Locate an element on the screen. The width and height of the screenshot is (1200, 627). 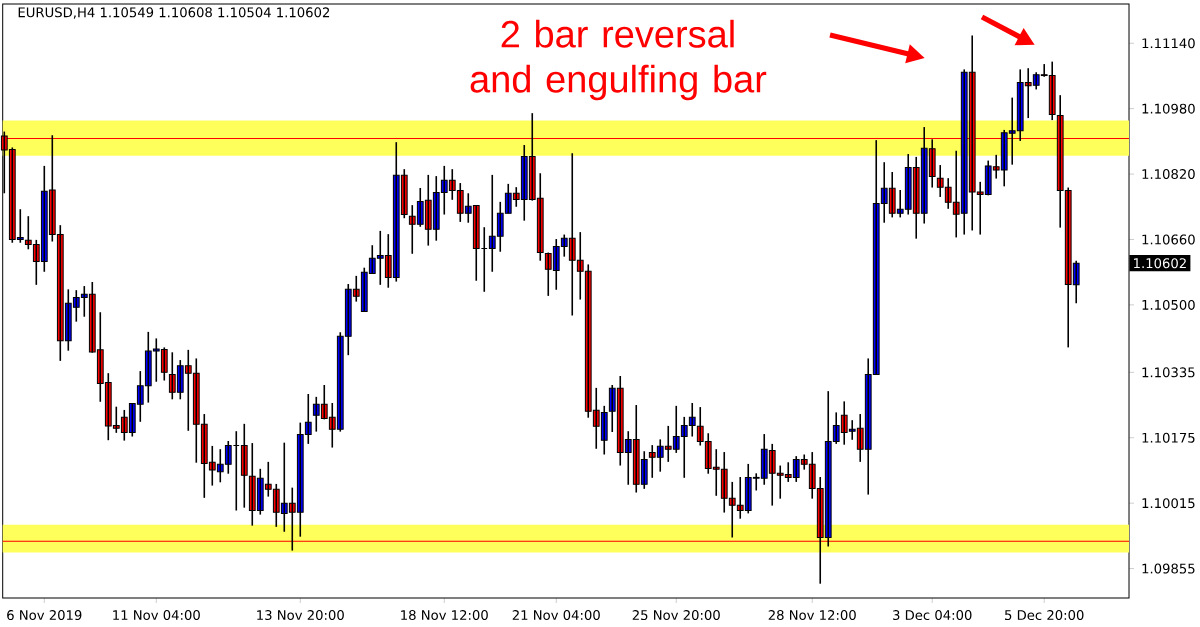
y-tick-label: 1.10500 is located at coordinates (1168, 304).